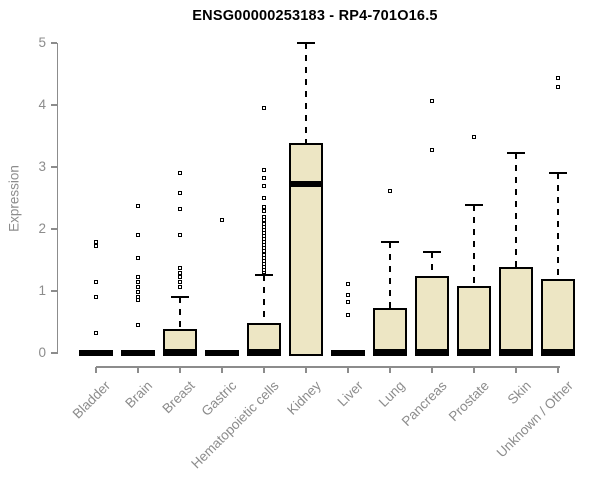  What do you see at coordinates (474, 351) in the screenshot?
I see `median-line-prostate` at bounding box center [474, 351].